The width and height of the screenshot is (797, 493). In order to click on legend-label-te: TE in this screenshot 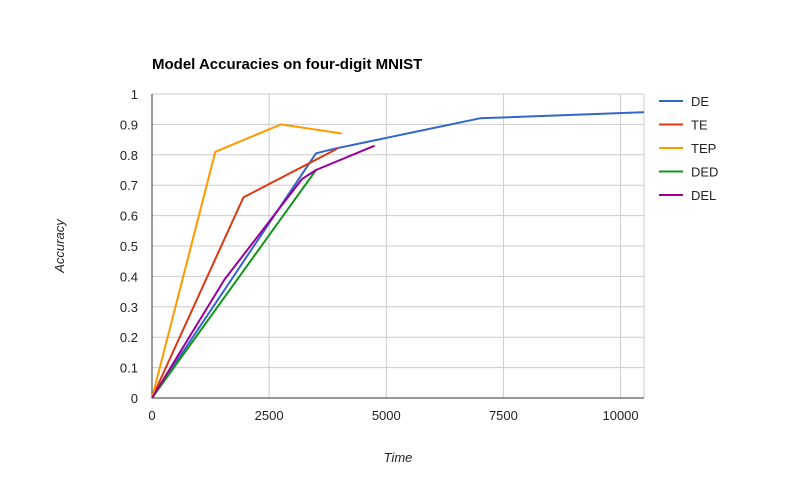, I will do `click(699, 125)`.